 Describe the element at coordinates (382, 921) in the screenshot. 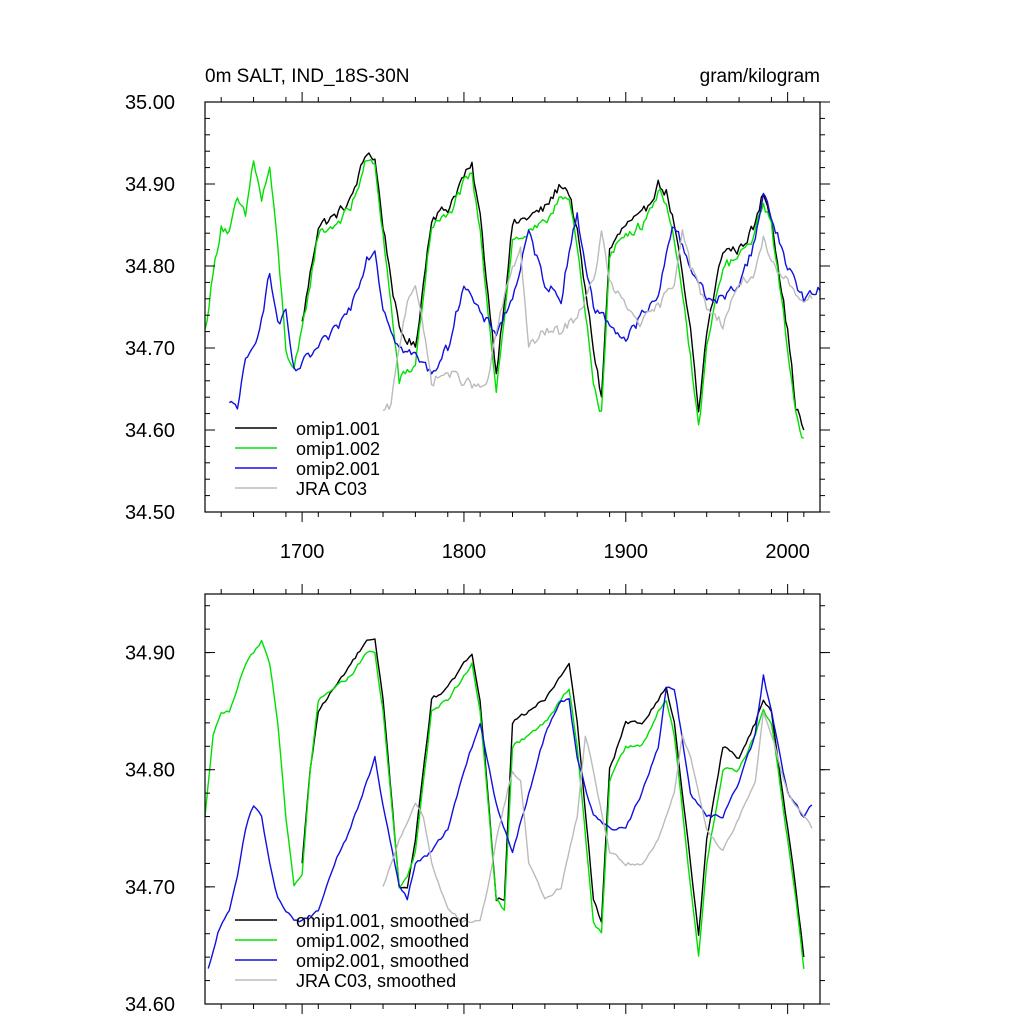

I see `legend-label: omip1.001, smoothed` at that location.